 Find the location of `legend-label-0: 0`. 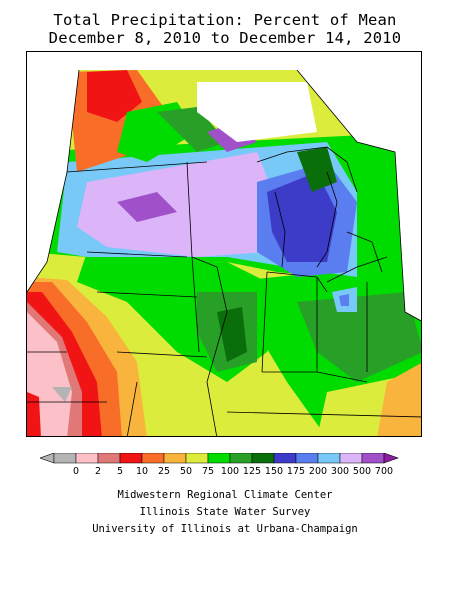

legend-label-0: 0 is located at coordinates (76, 471).